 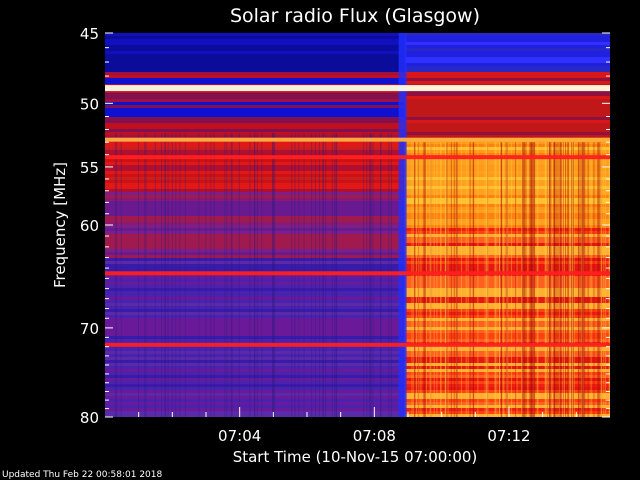 I want to click on y-tick-label: 55, so click(x=89, y=168).